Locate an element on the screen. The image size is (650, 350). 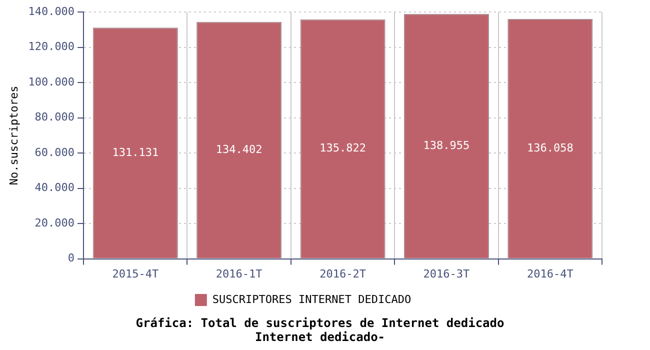
data-label: 131.131 is located at coordinates (135, 152).